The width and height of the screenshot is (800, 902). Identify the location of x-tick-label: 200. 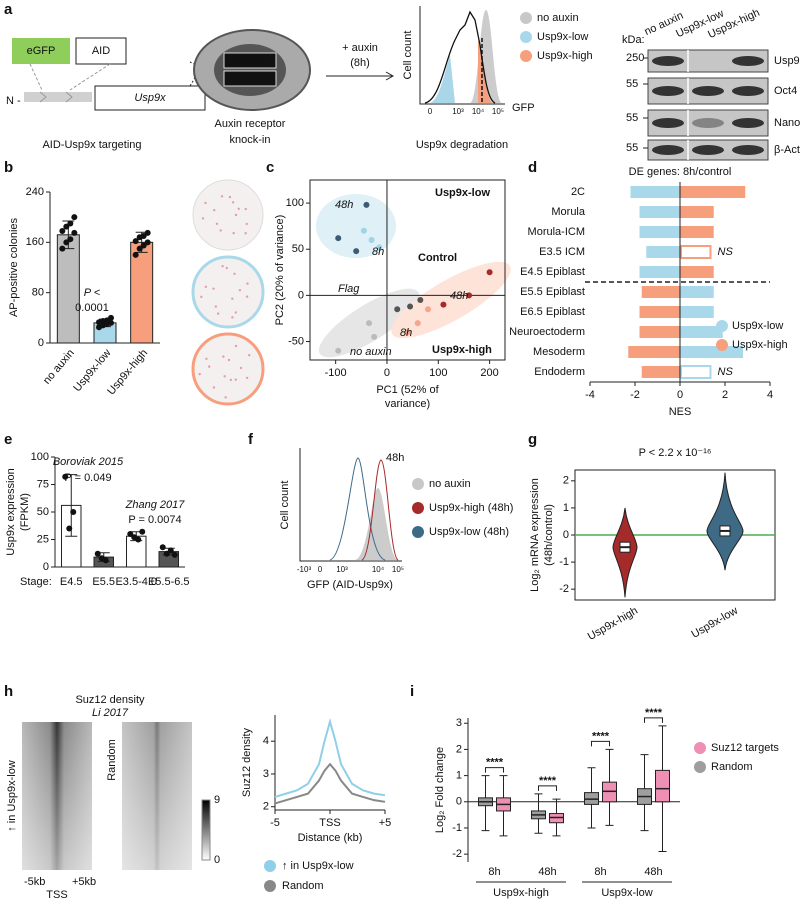
(489, 373).